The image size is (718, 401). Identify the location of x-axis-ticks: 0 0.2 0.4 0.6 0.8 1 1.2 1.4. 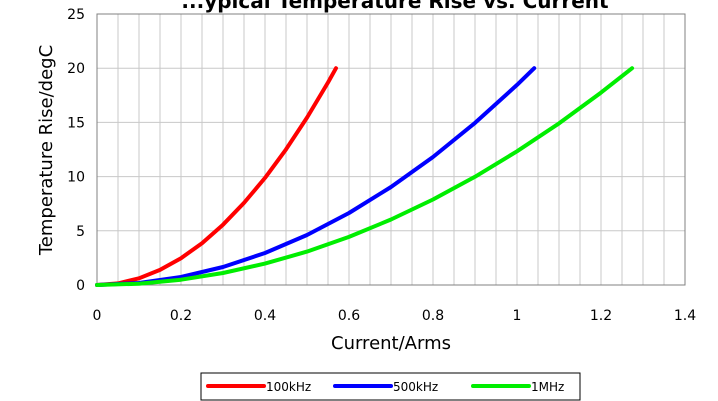
(395, 316).